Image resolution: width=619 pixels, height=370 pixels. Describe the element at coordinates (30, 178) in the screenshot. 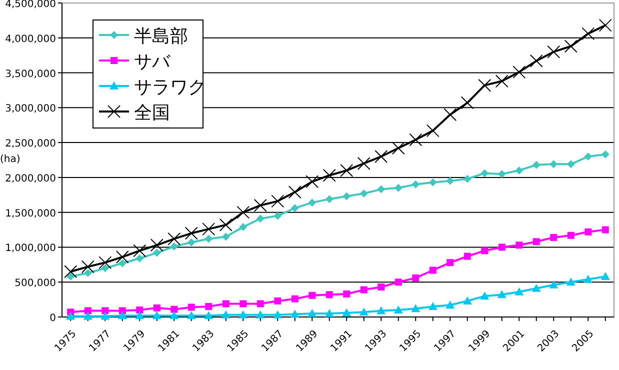

I see `y-tick-label: 2,000,000` at that location.